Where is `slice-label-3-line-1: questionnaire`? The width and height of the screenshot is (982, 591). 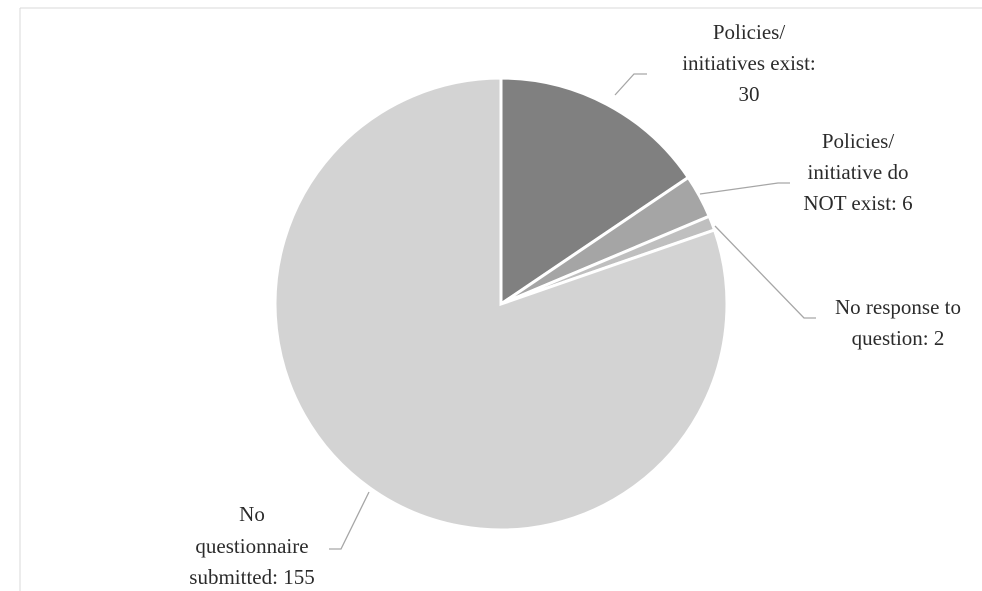
slice-label-3-line-1: questionnaire is located at coordinates (251, 546).